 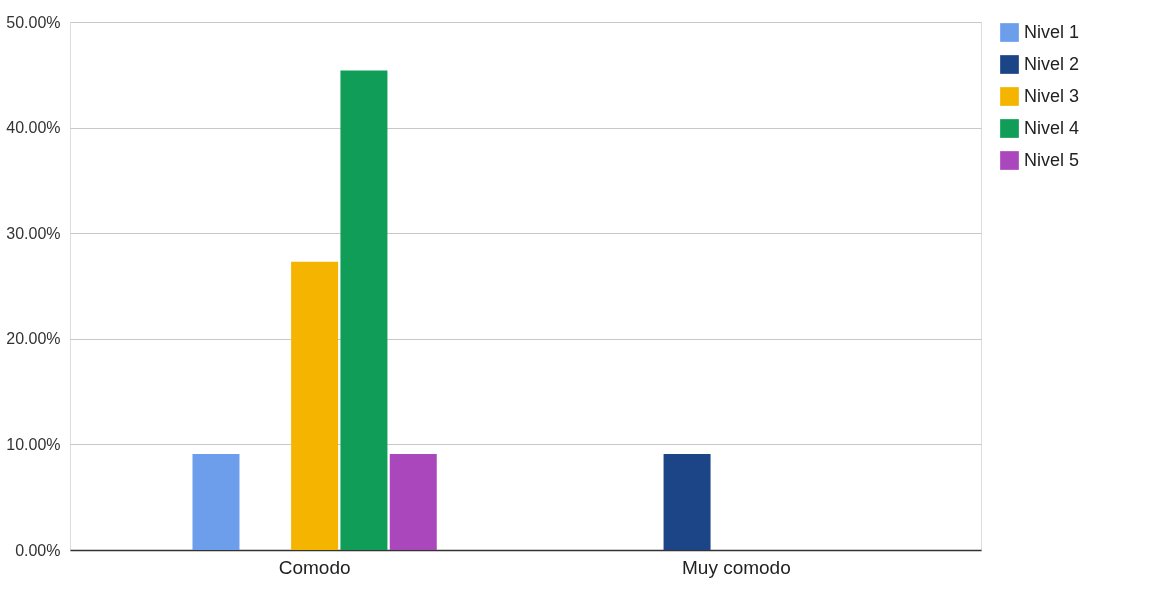 What do you see at coordinates (1052, 31) in the screenshot?
I see `legend-label: Nivel 1` at bounding box center [1052, 31].